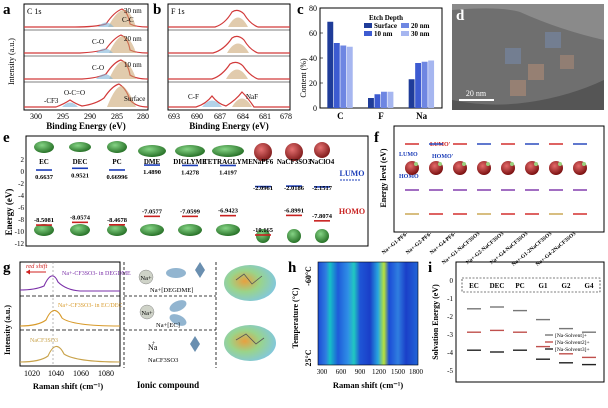 This screenshot has width=608, height=408. Describe the element at coordinates (56, 373) in the screenshot. I see `panel-g-xtick: 1040` at that location.